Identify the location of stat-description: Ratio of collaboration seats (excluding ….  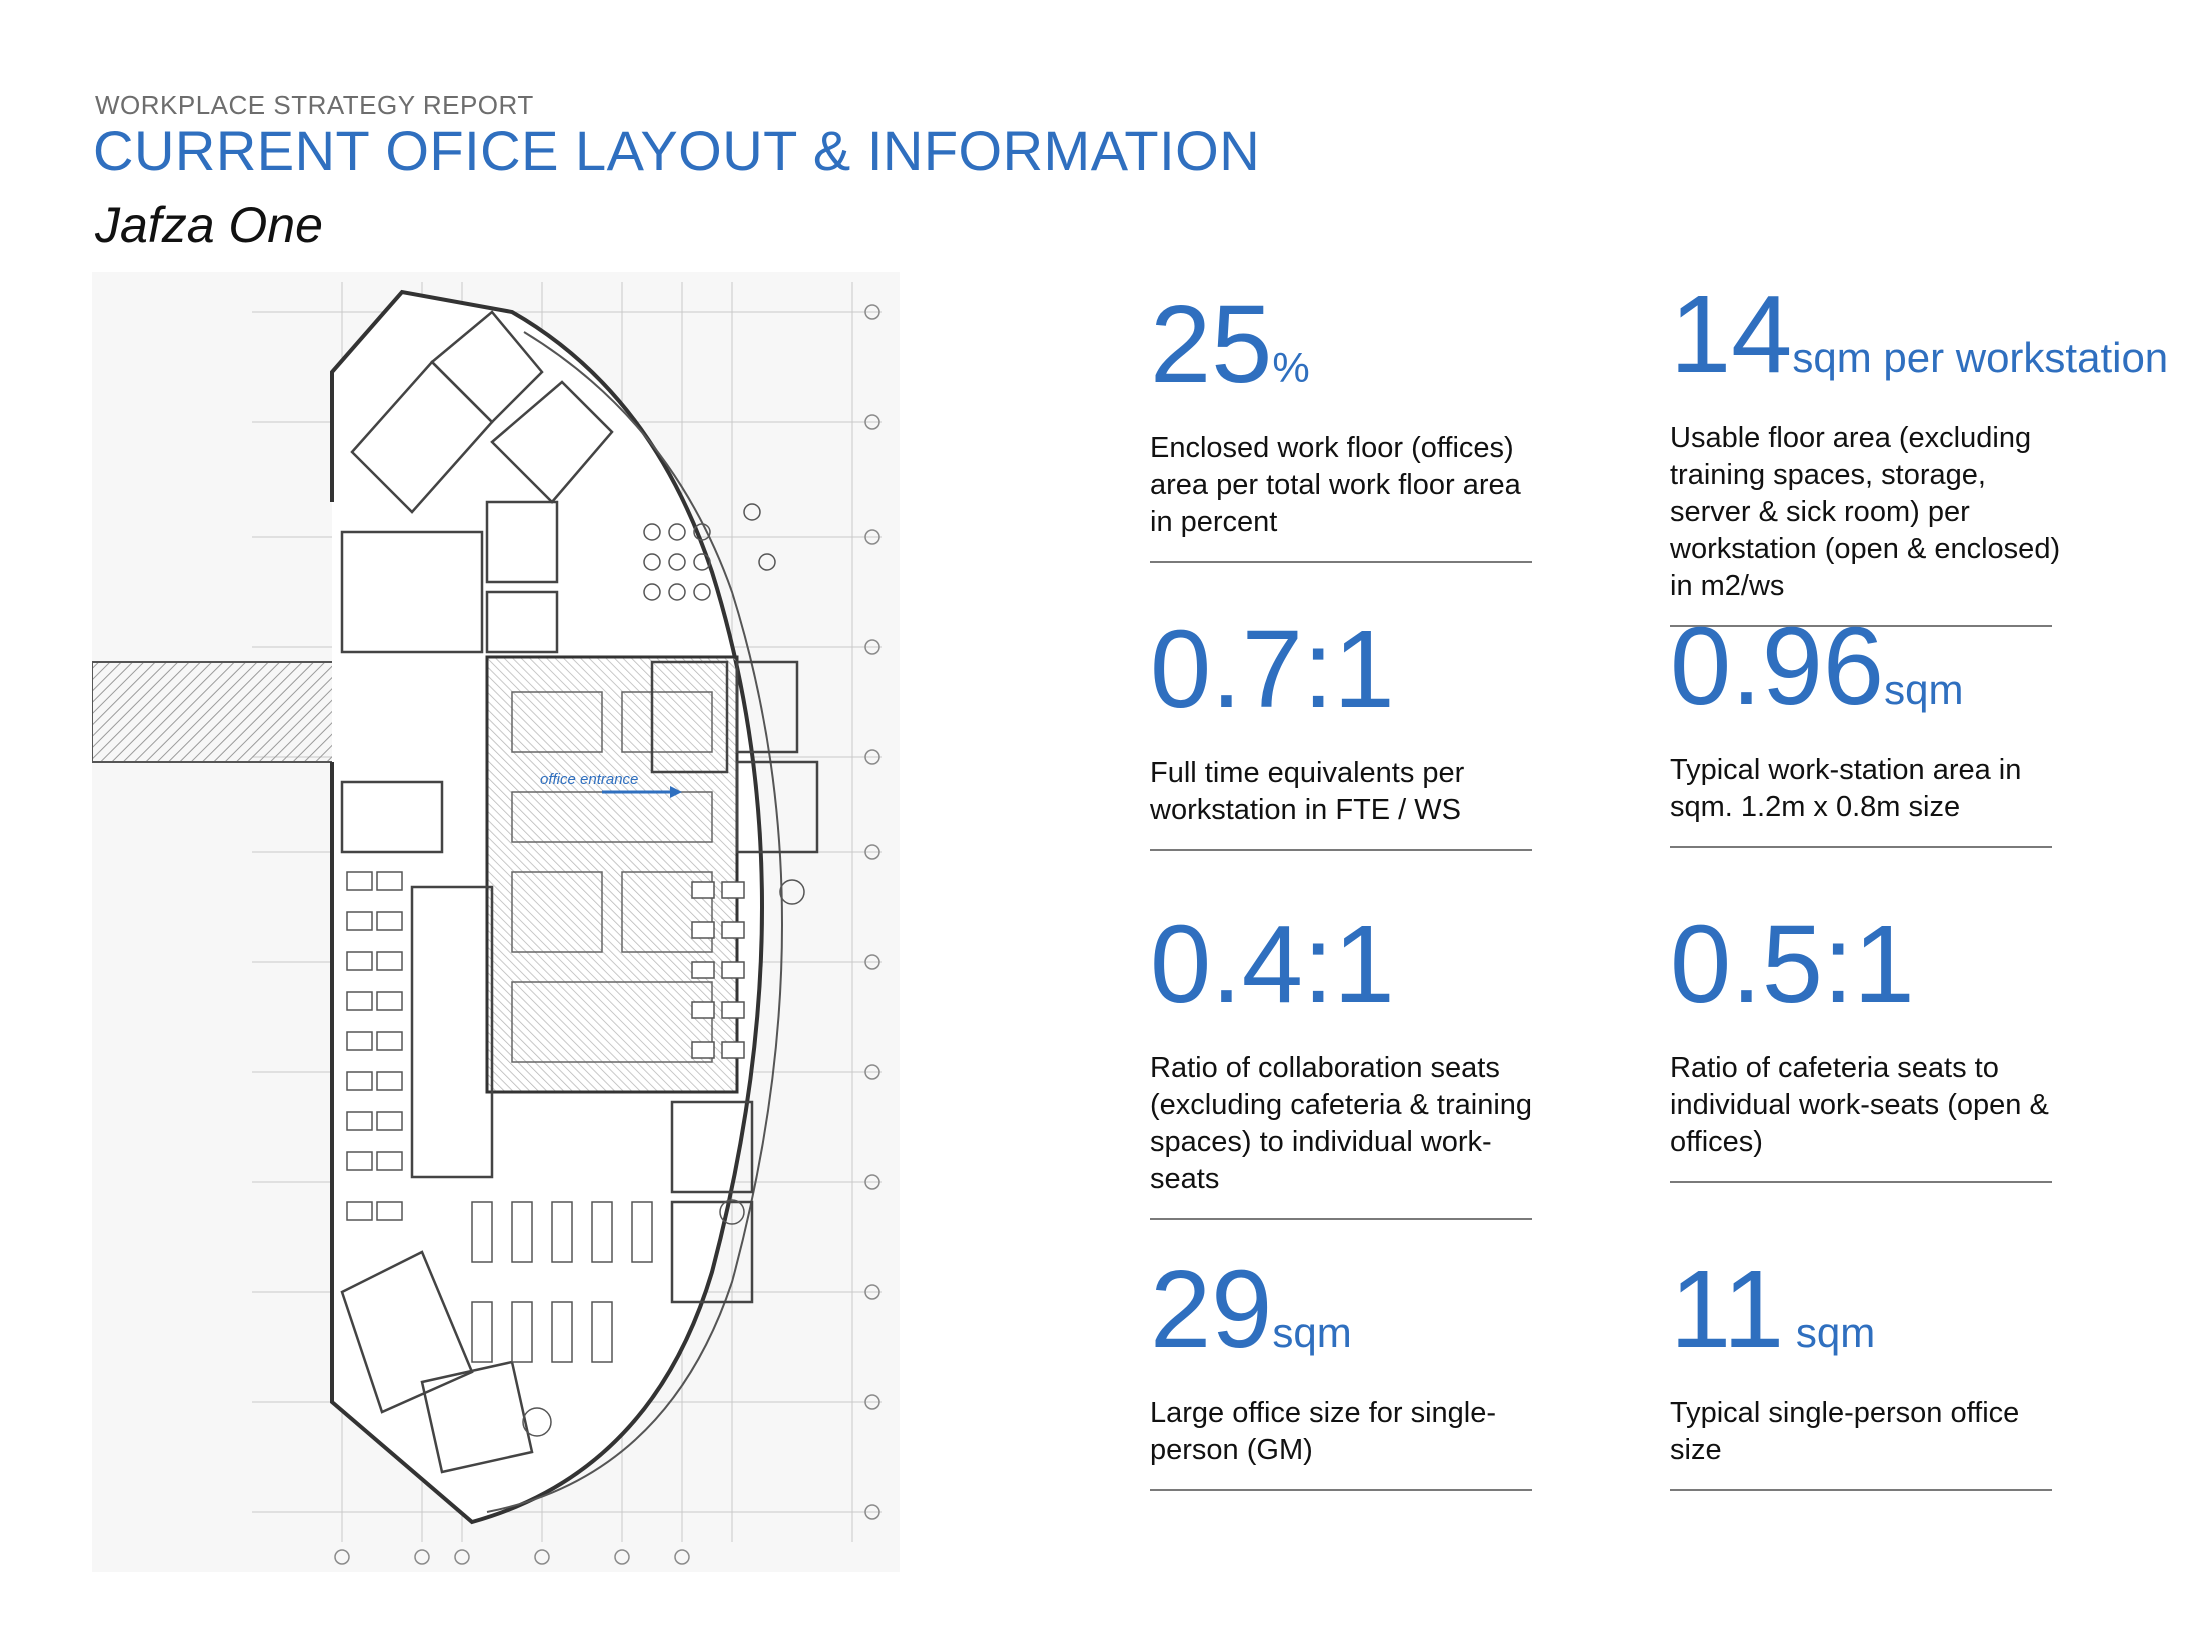
(1341, 1123).